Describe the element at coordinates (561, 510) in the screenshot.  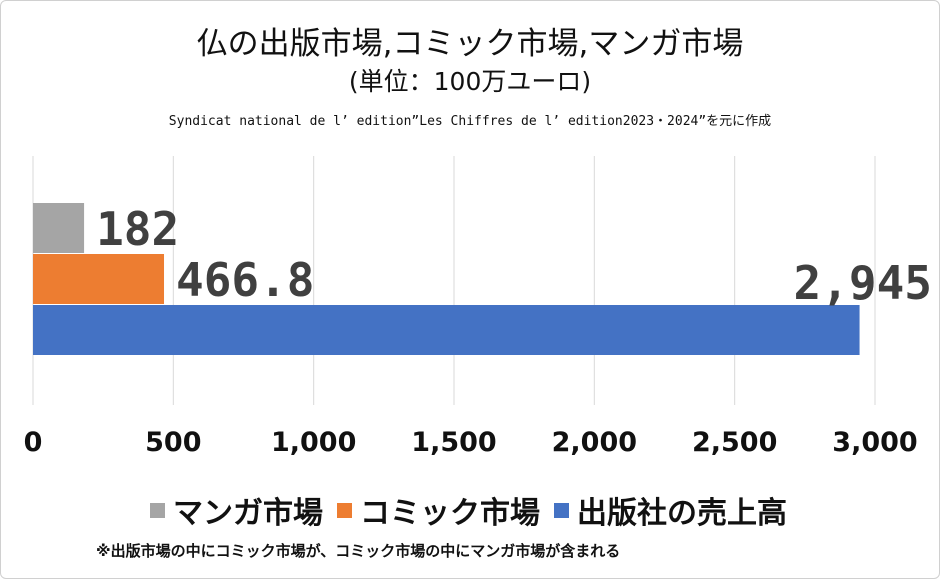
I see `legend-swatch-publisher` at that location.